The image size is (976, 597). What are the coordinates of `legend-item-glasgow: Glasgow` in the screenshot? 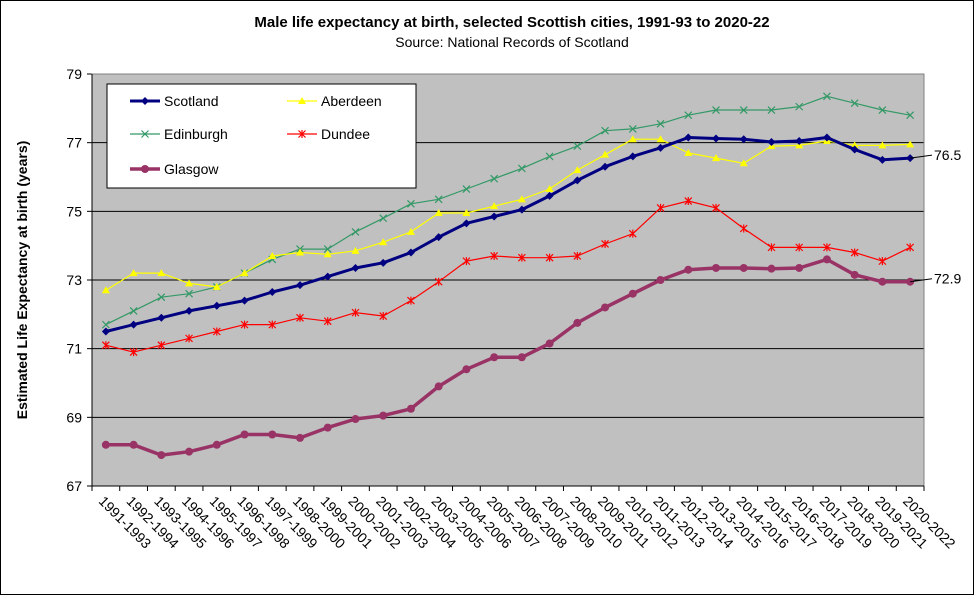 It's located at (174, 169).